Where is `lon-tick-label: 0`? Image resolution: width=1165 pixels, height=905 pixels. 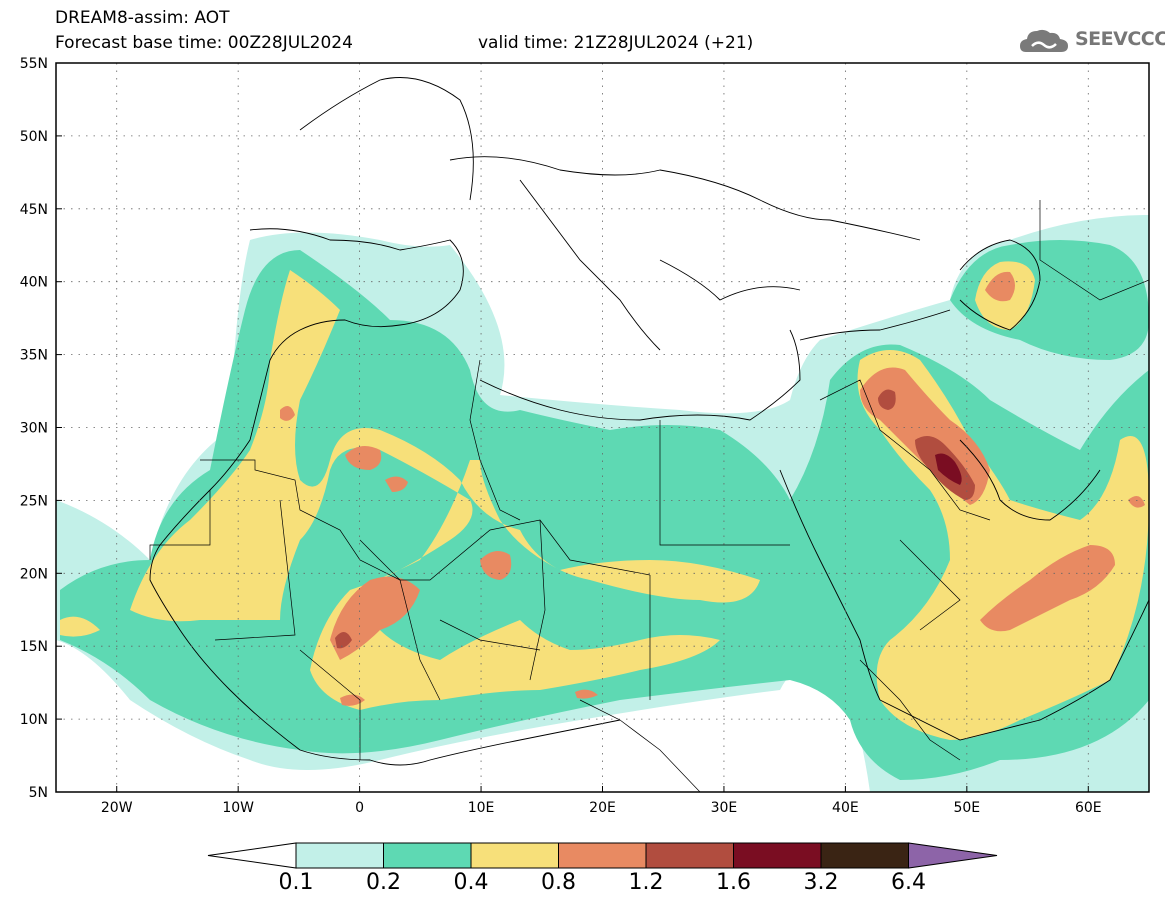
lon-tick-label: 0 is located at coordinates (359, 808).